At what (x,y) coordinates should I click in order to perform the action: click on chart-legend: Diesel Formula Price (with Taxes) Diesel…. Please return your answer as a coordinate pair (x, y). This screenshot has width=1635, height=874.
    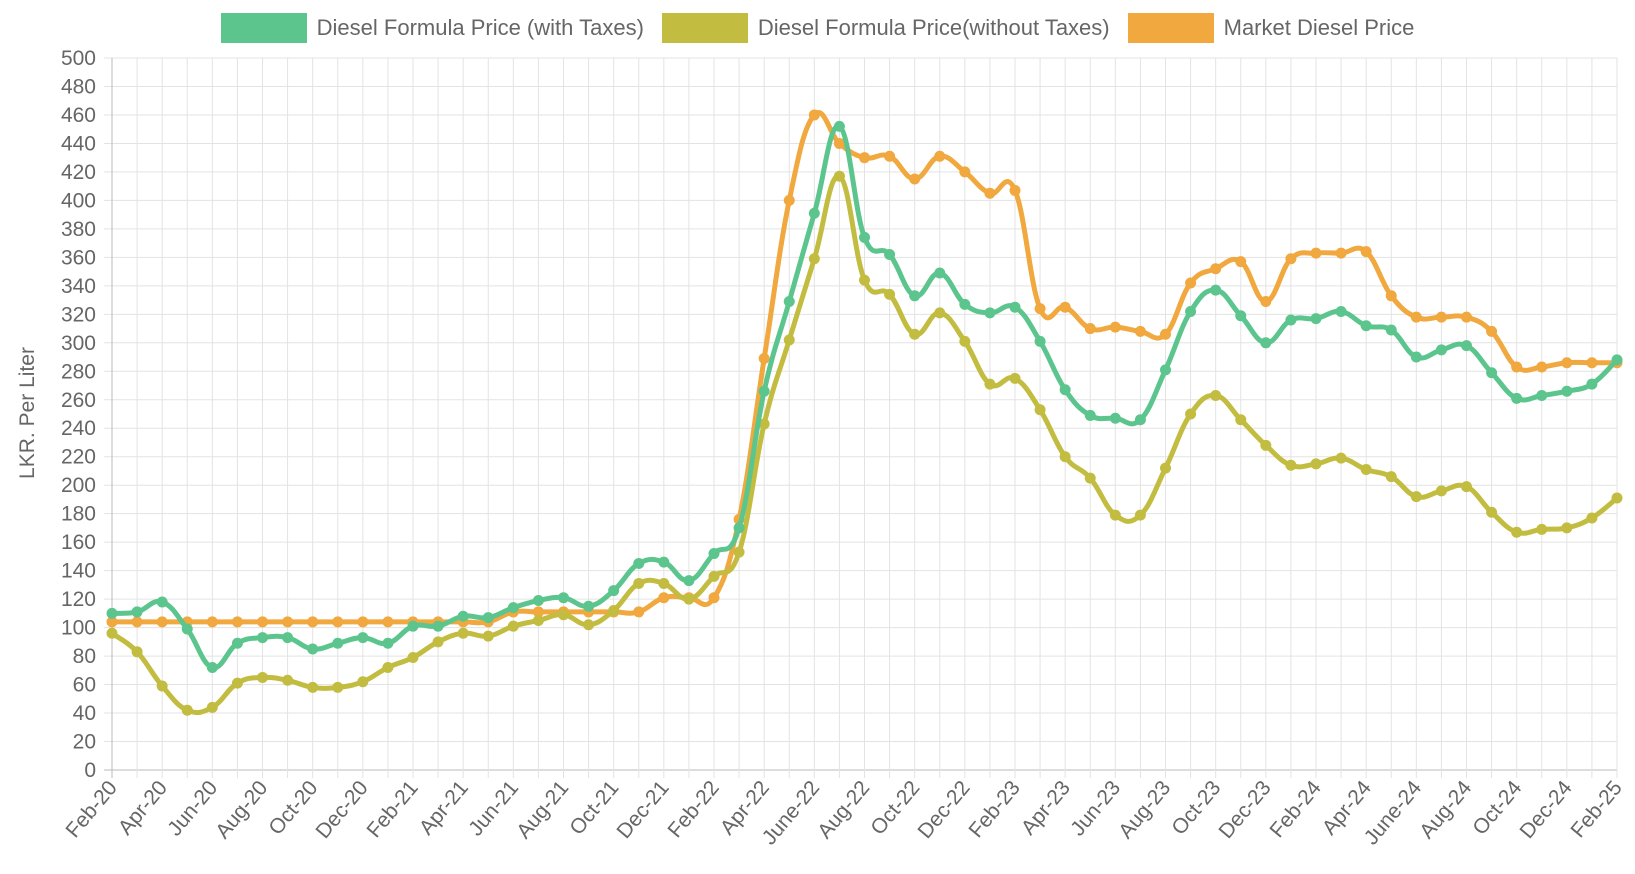
    Looking at the image, I should click on (817, 28).